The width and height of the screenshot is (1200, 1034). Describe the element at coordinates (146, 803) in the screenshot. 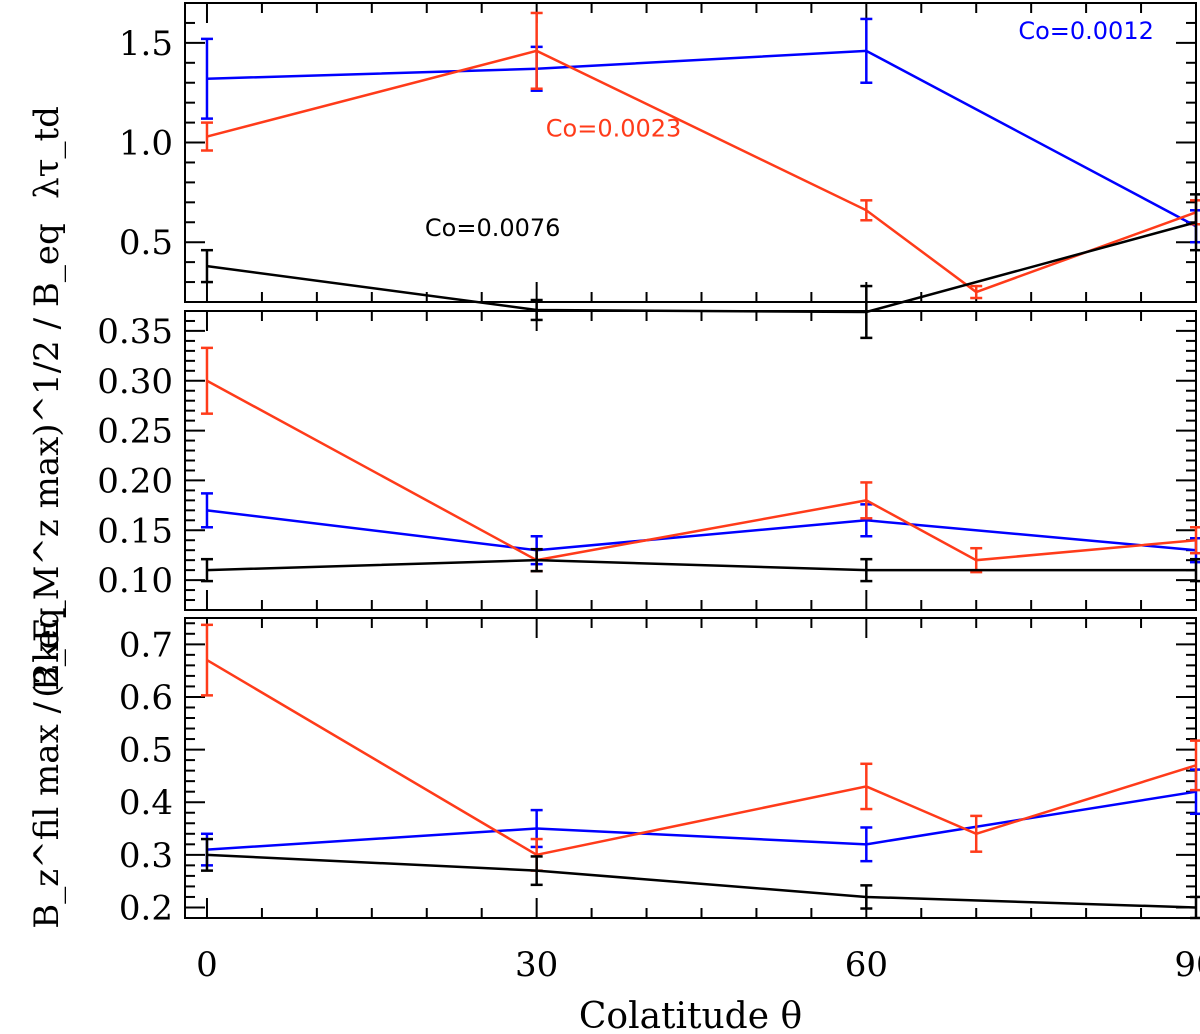

I see `y-tick-label: 0.4` at that location.